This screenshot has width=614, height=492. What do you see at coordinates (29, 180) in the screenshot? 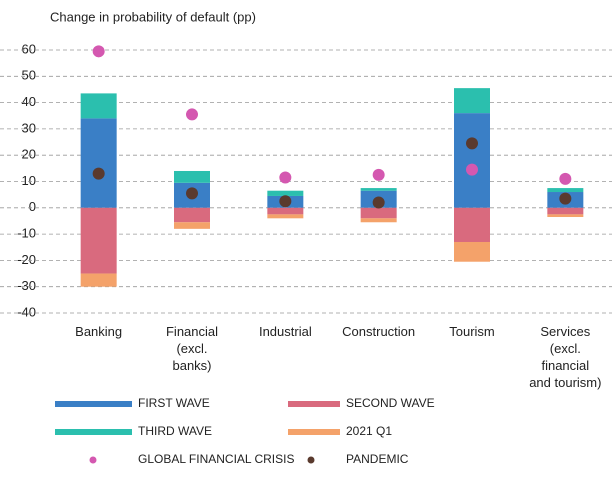
I see `y-tick-label: 10` at bounding box center [29, 180].